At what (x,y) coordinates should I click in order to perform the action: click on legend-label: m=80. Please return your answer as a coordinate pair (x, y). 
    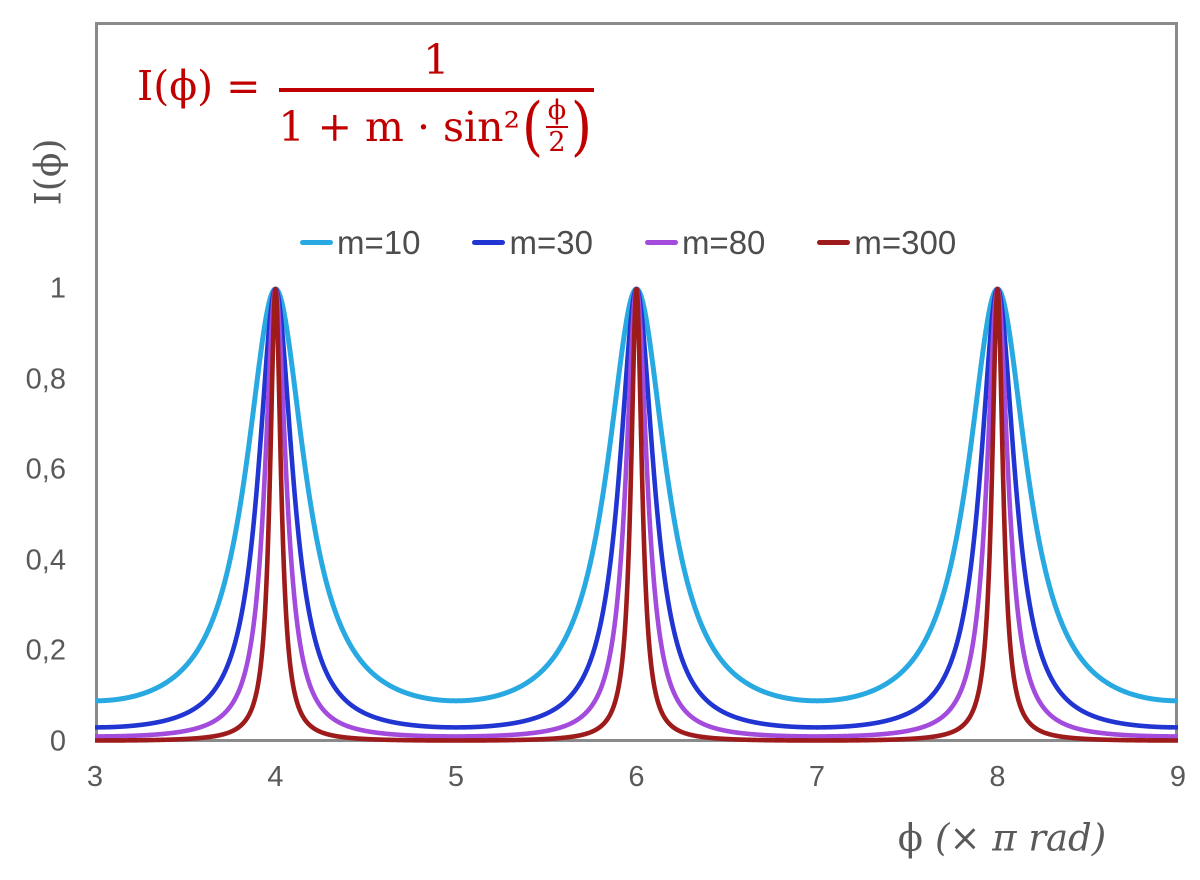
    Looking at the image, I should click on (723, 242).